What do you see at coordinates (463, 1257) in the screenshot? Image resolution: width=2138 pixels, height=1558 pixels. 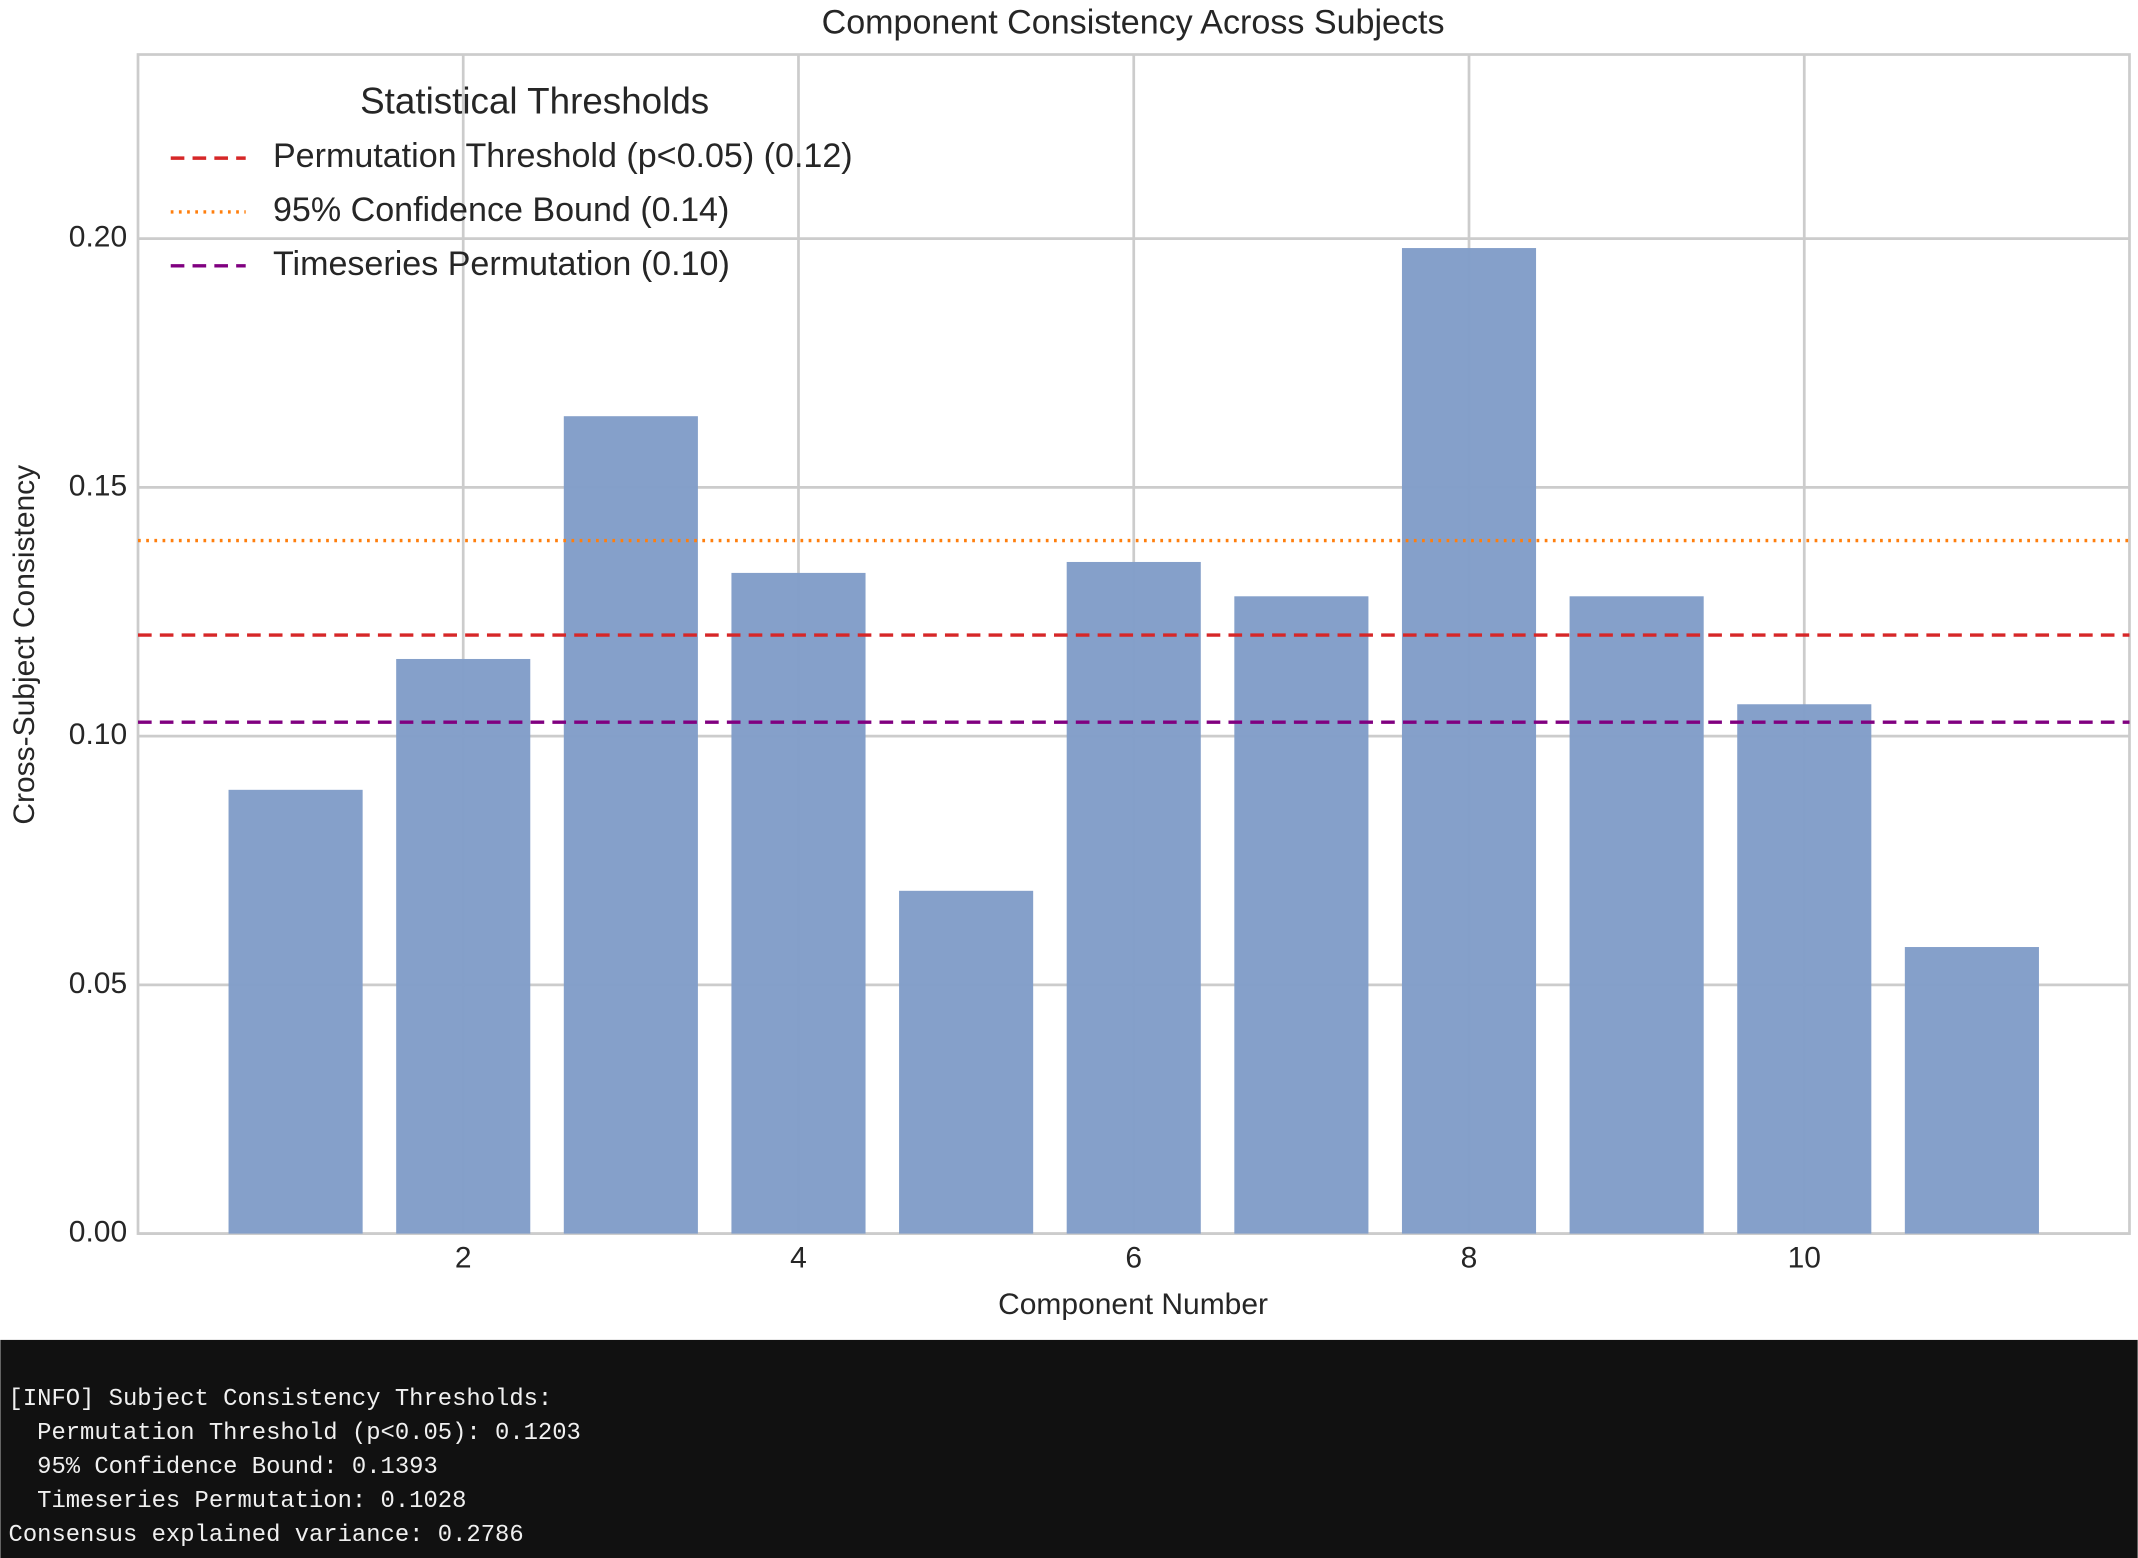 I see `x-tick-label: 2` at bounding box center [463, 1257].